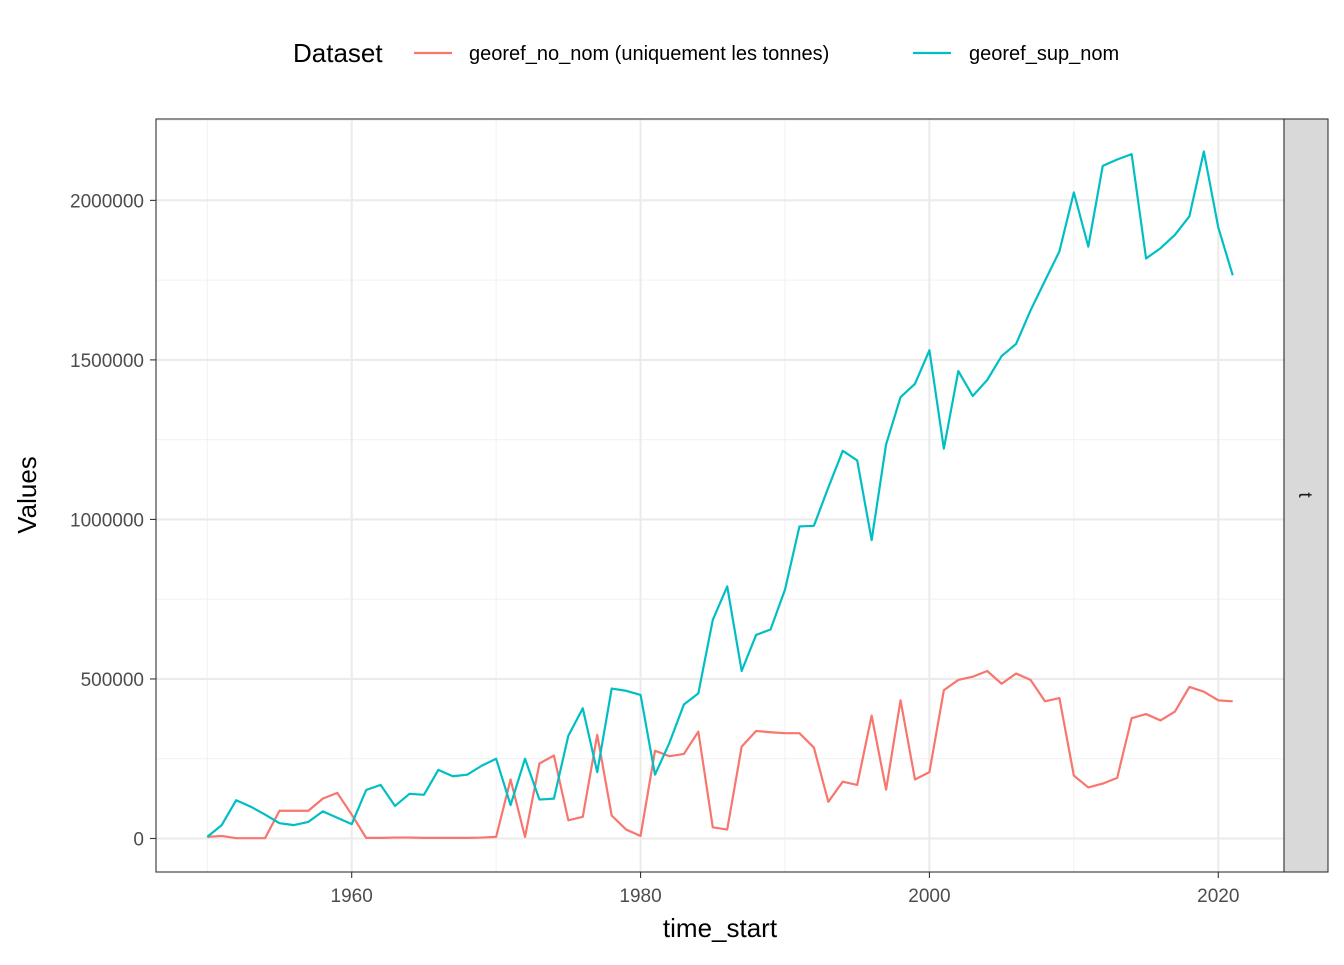 This screenshot has width=1344, height=965. What do you see at coordinates (720, 928) in the screenshot?
I see `x-axis-title: time_start` at bounding box center [720, 928].